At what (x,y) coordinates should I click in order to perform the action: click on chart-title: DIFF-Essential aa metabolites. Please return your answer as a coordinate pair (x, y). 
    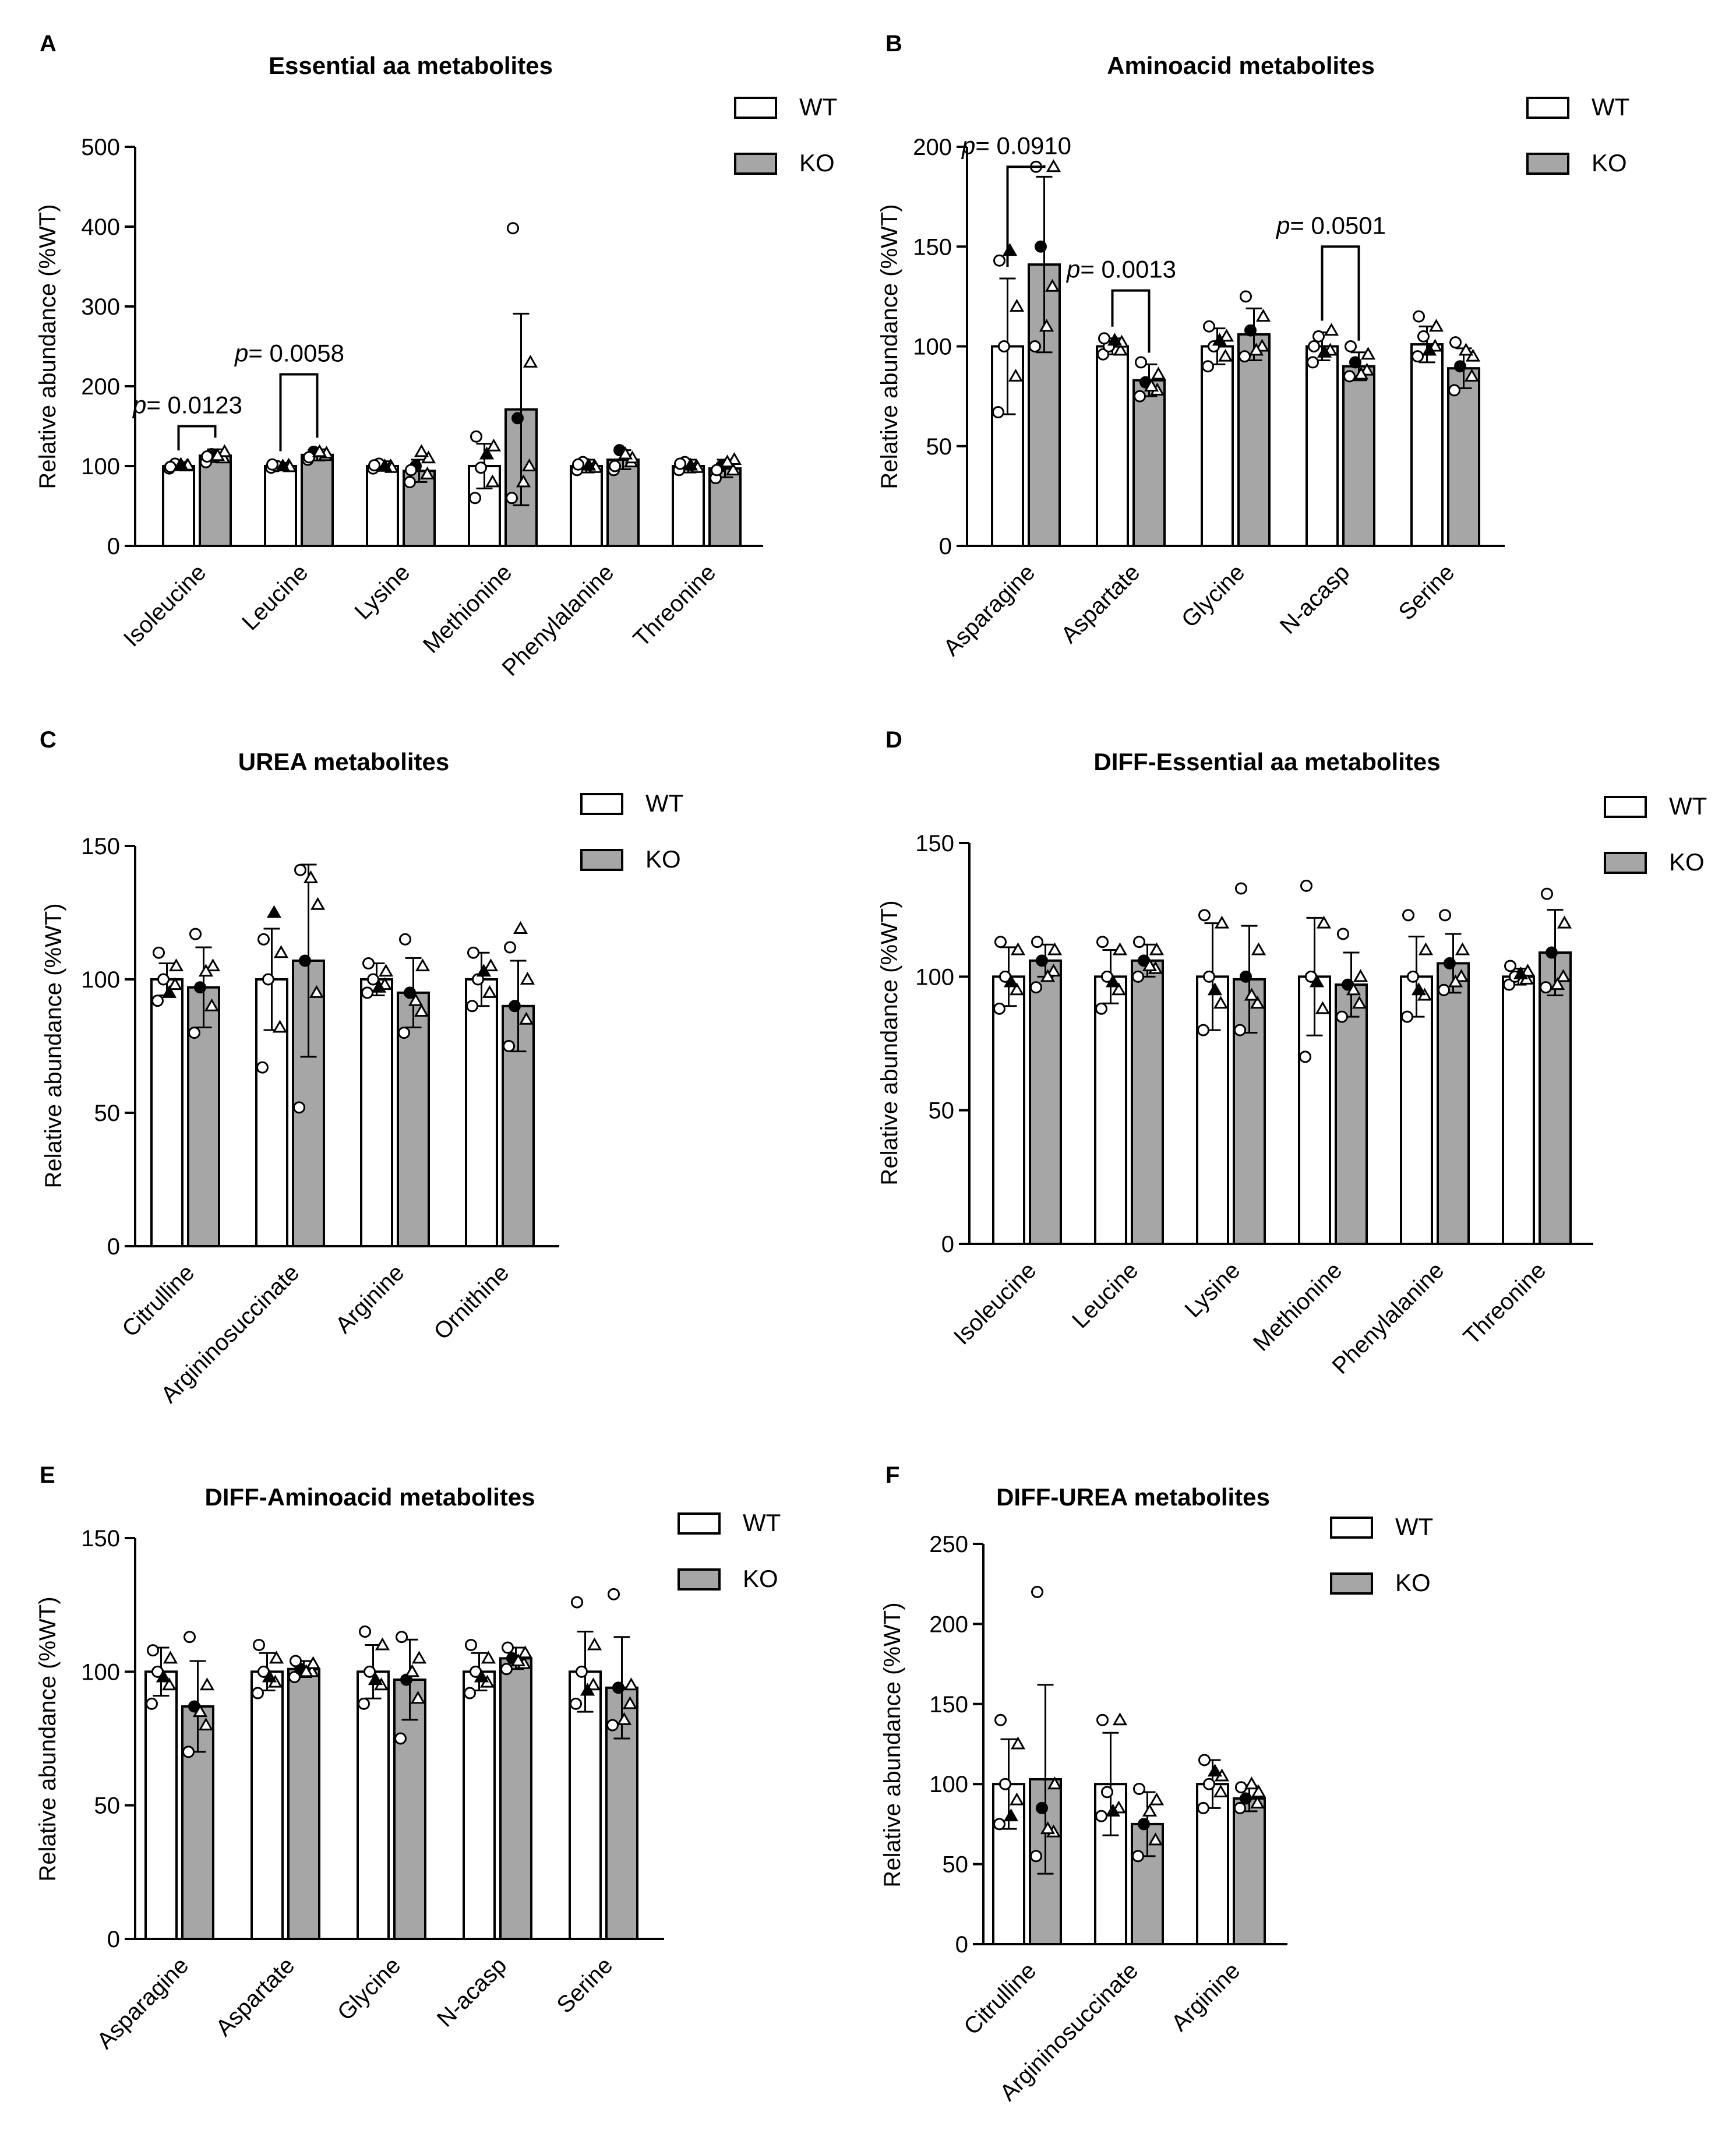
    Looking at the image, I should click on (1266, 761).